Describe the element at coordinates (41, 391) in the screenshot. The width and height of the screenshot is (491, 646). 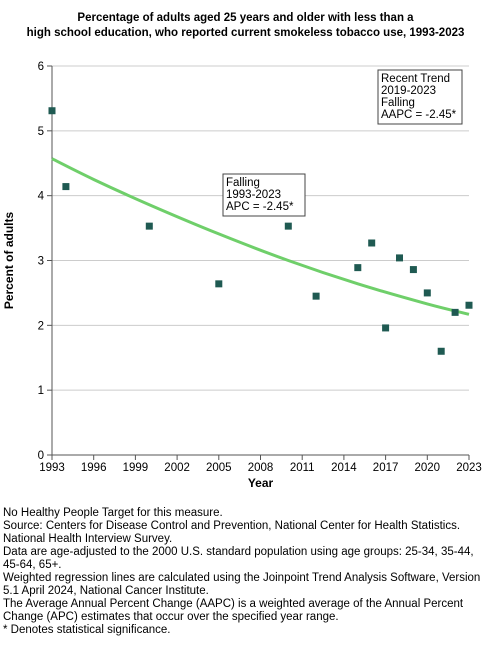
I see `y-tick-label: 1` at that location.